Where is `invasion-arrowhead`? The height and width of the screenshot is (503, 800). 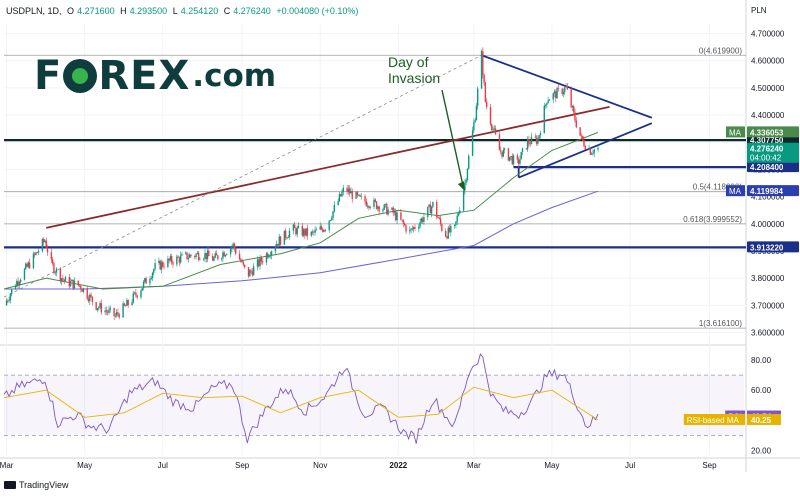
invasion-arrowhead is located at coordinates (461, 186).